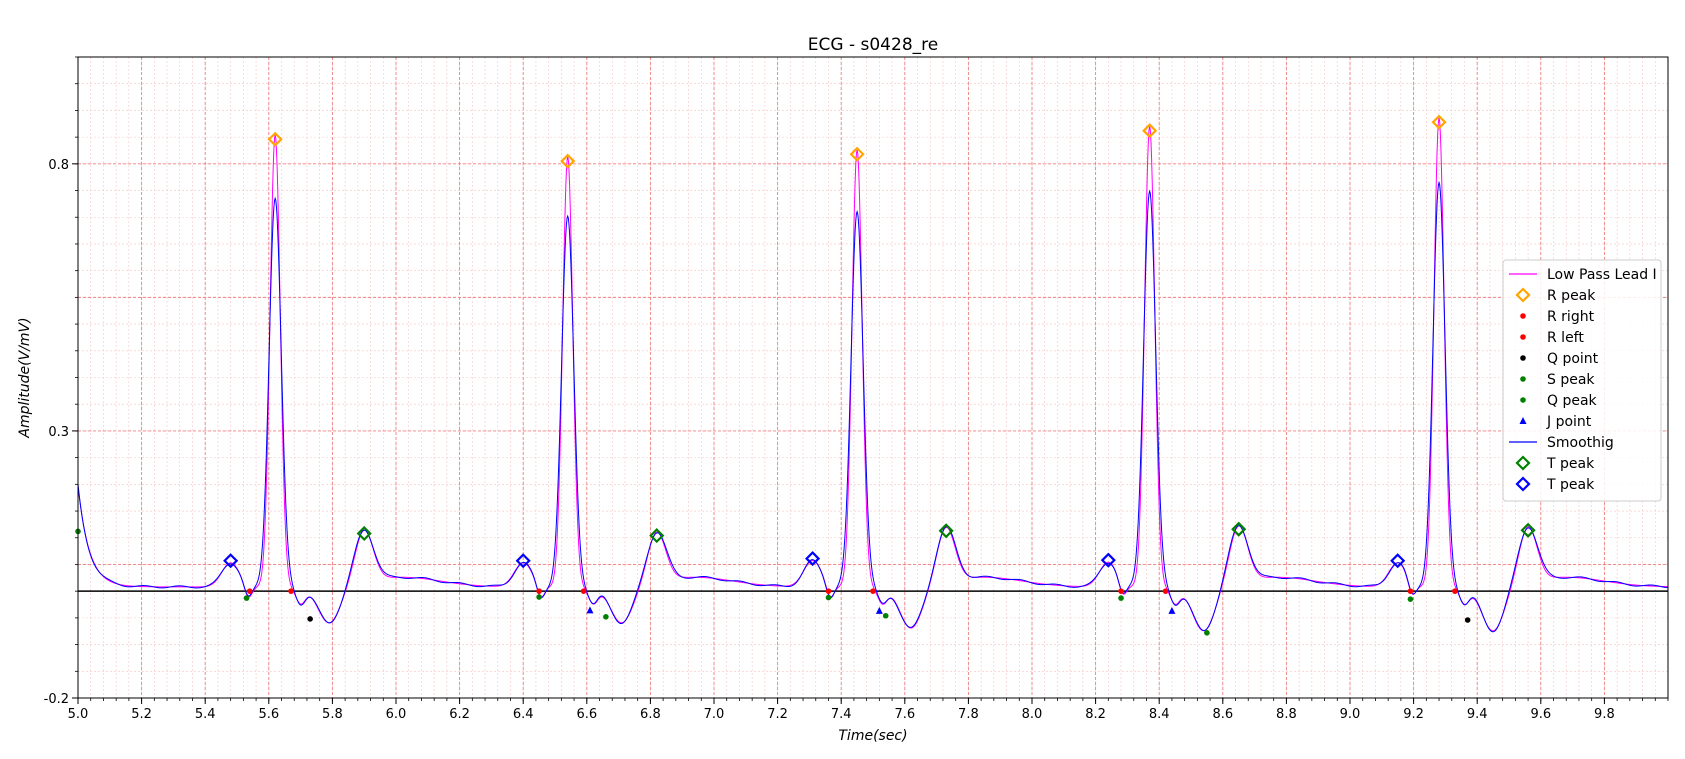 This screenshot has width=1685, height=759. Describe the element at coordinates (1569, 422) in the screenshot. I see `legend-label-j-point: J point` at that location.